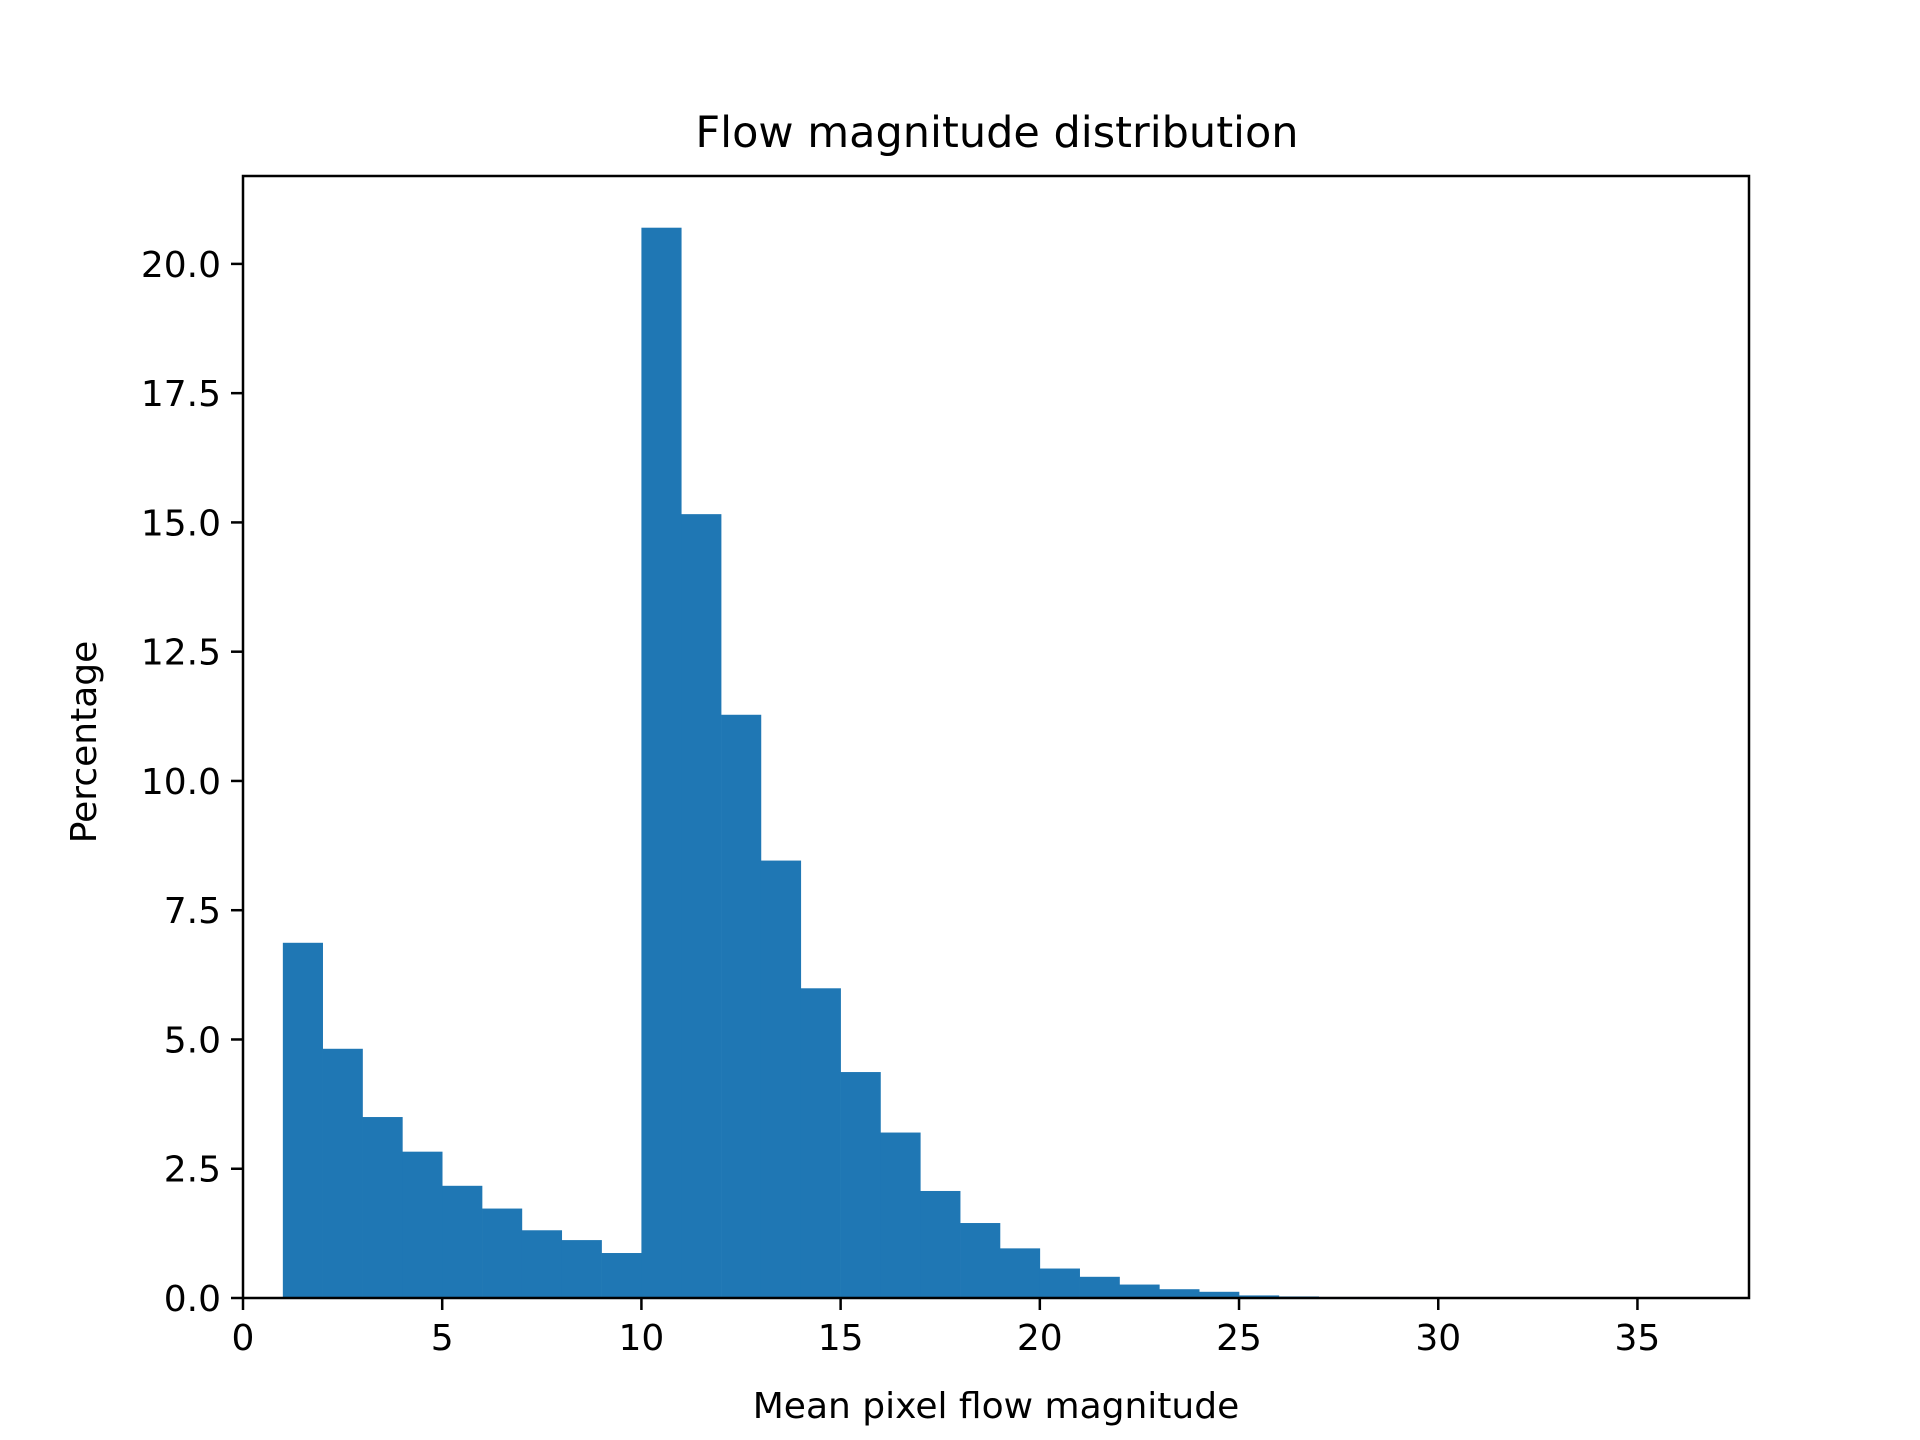  What do you see at coordinates (1040, 1338) in the screenshot?
I see `x-tick-label: 20` at bounding box center [1040, 1338].